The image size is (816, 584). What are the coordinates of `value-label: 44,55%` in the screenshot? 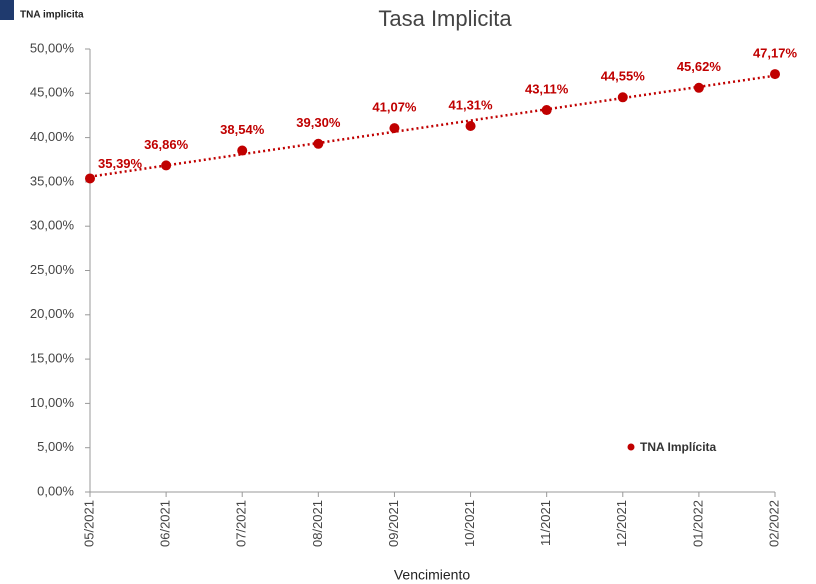 It's located at (623, 76).